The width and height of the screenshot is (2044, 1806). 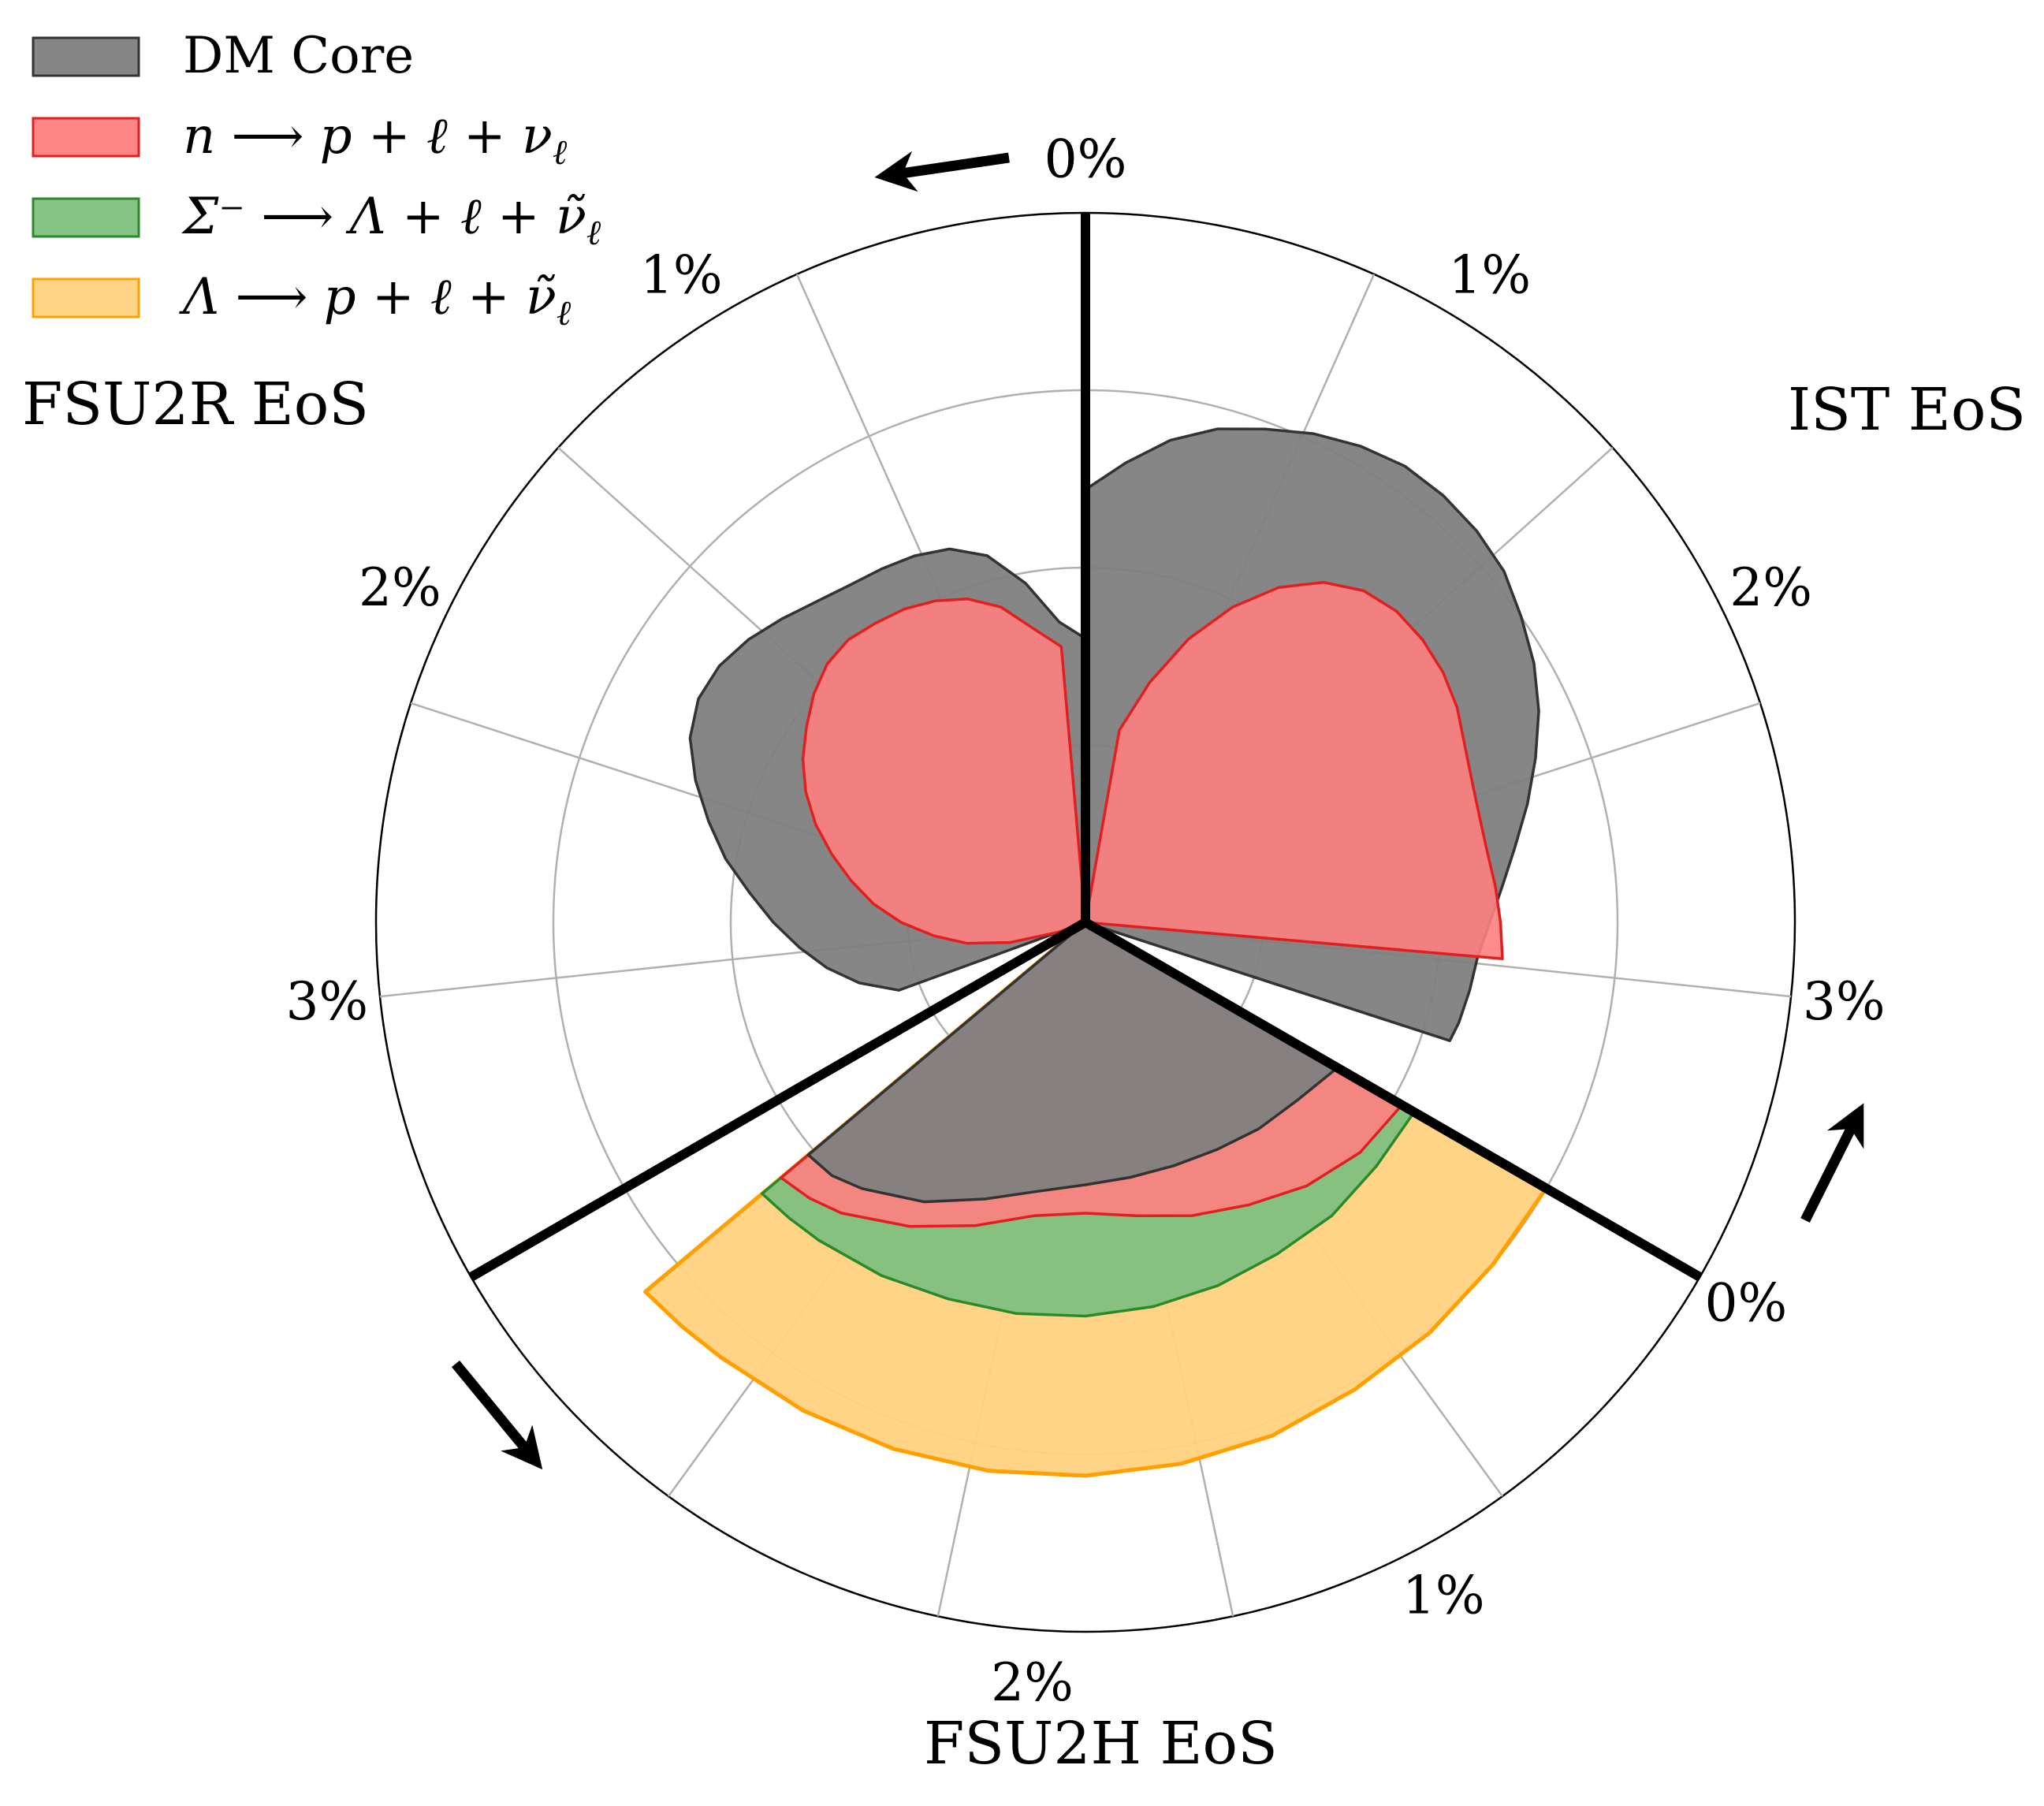 I want to click on legend-label-beta-lambda: Λ ⟶ p + ℓ + ν̃ℓ, so click(x=375, y=300).